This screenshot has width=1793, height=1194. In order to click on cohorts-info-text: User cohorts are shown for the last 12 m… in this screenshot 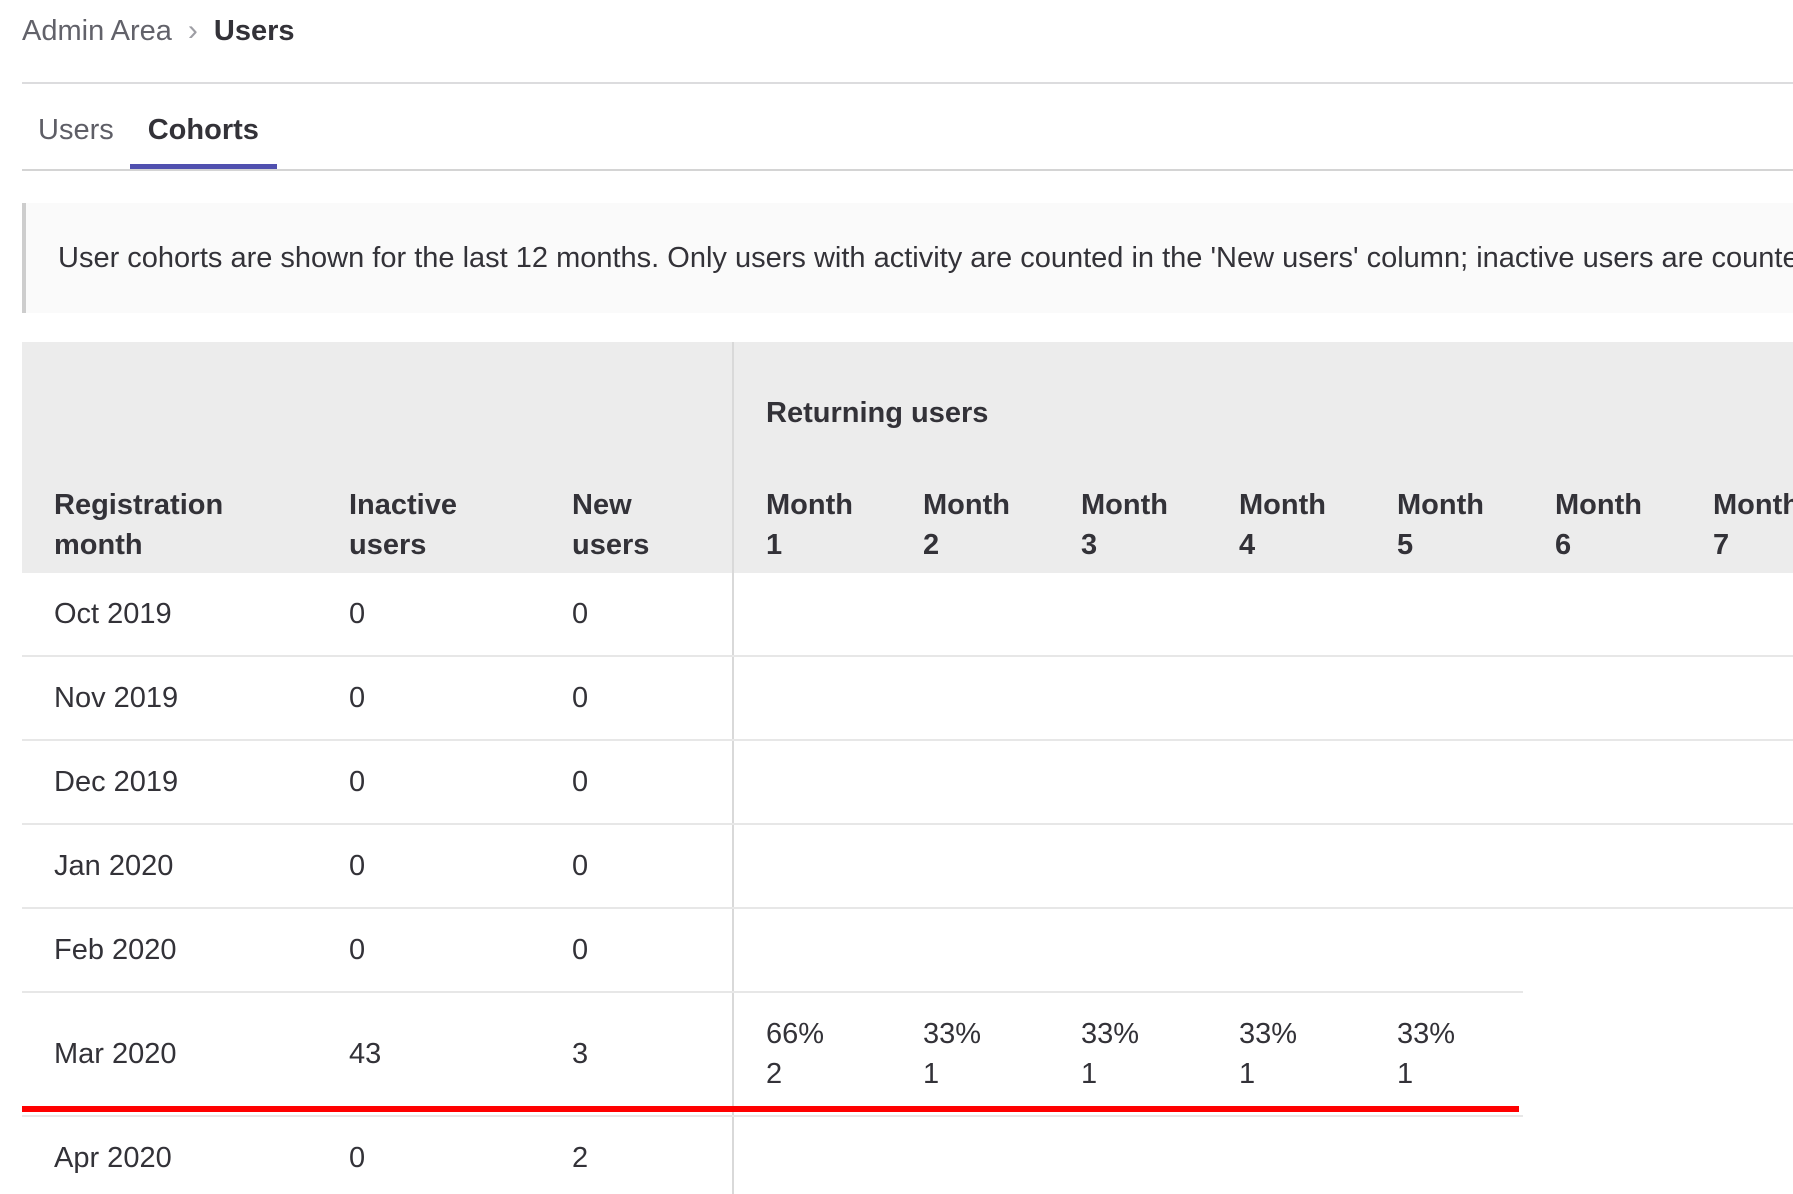, I will do `click(925, 257)`.